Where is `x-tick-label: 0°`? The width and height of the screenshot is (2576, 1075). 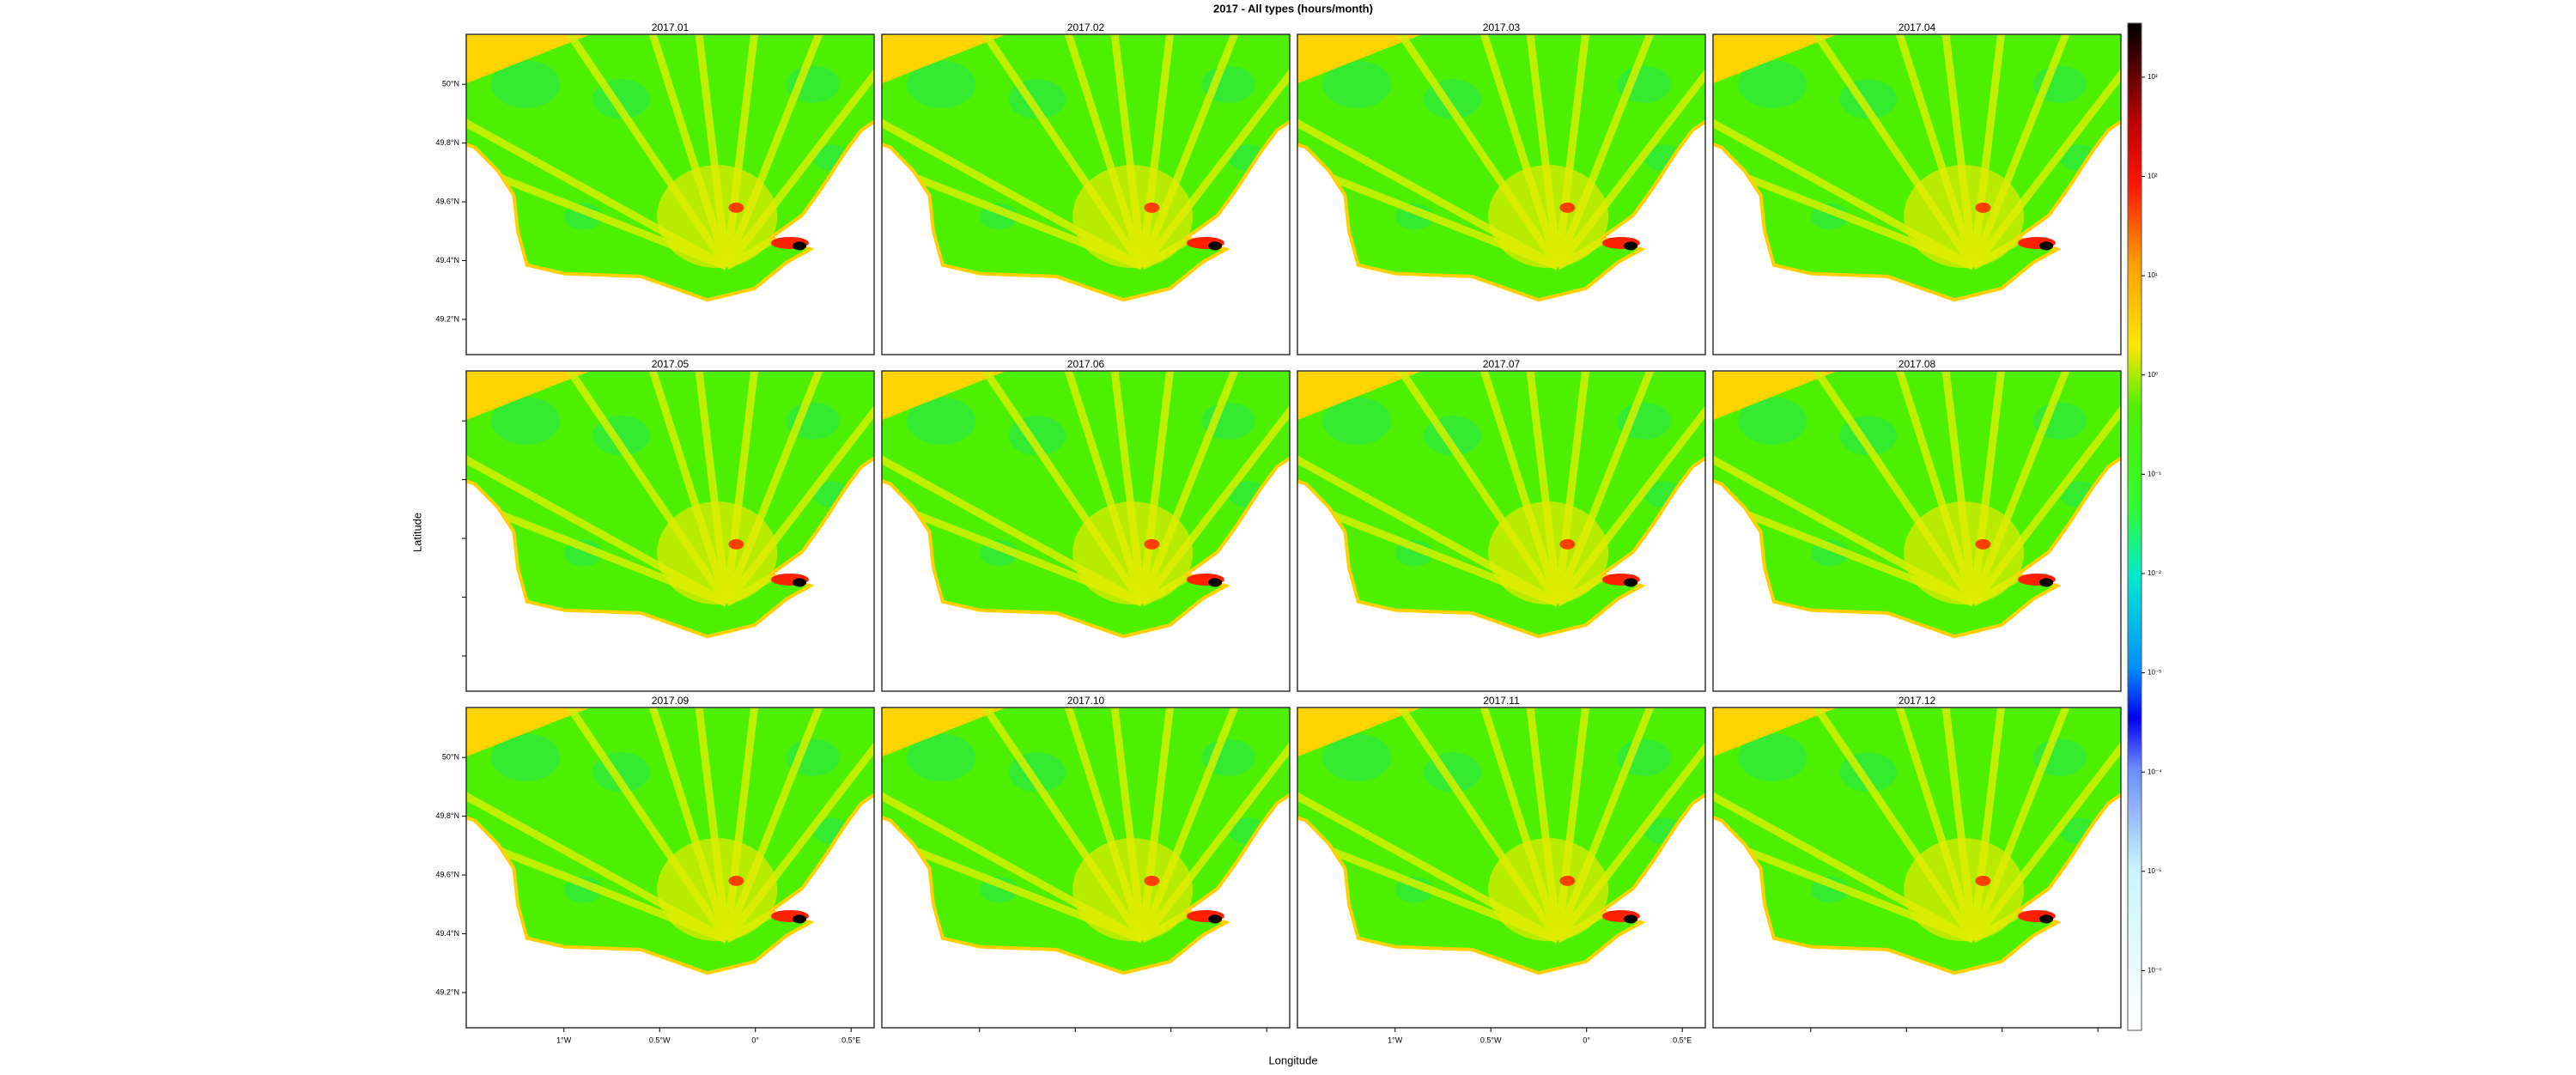
x-tick-label: 0° is located at coordinates (1587, 1040).